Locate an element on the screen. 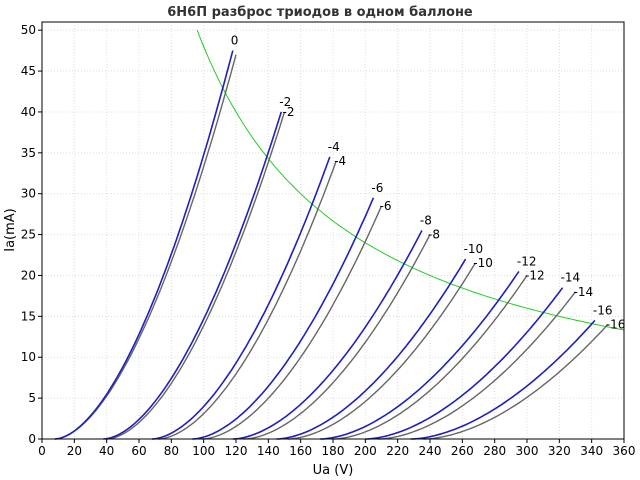 This screenshot has height=480, width=640. y-tick-label: 20 is located at coordinates (28, 275).